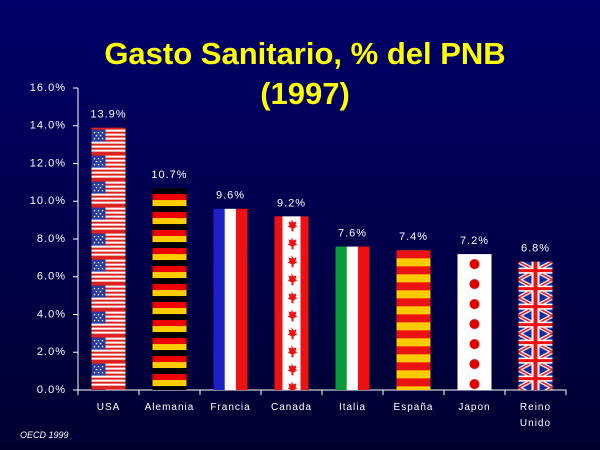 The width and height of the screenshot is (600, 450). What do you see at coordinates (352, 407) in the screenshot?
I see `x-tick-label: Italia` at bounding box center [352, 407].